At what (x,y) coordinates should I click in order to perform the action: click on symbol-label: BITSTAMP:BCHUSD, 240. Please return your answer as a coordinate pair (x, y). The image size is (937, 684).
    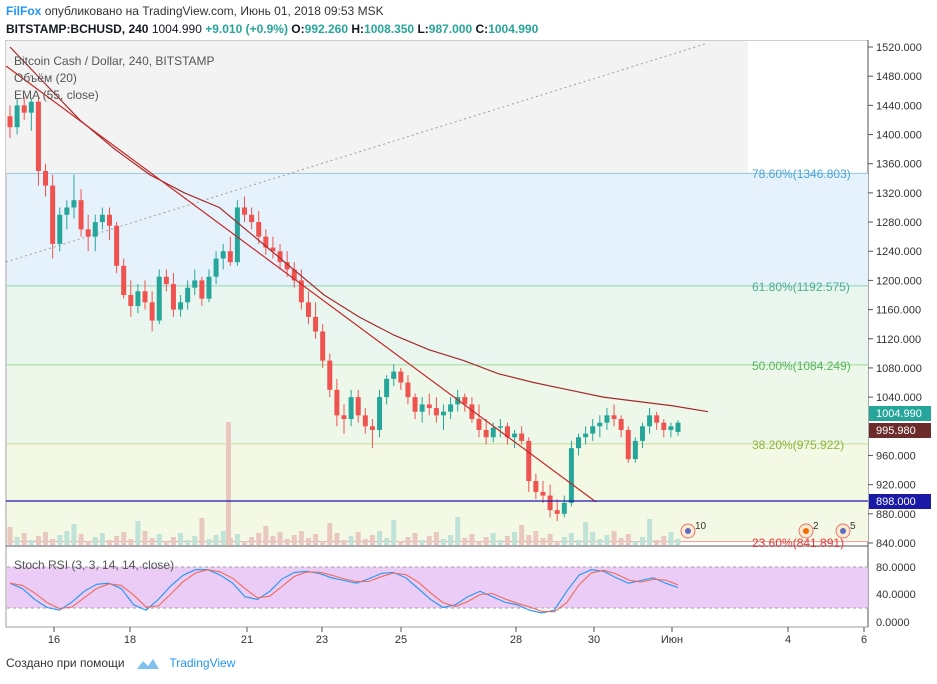
    Looking at the image, I should click on (77, 29).